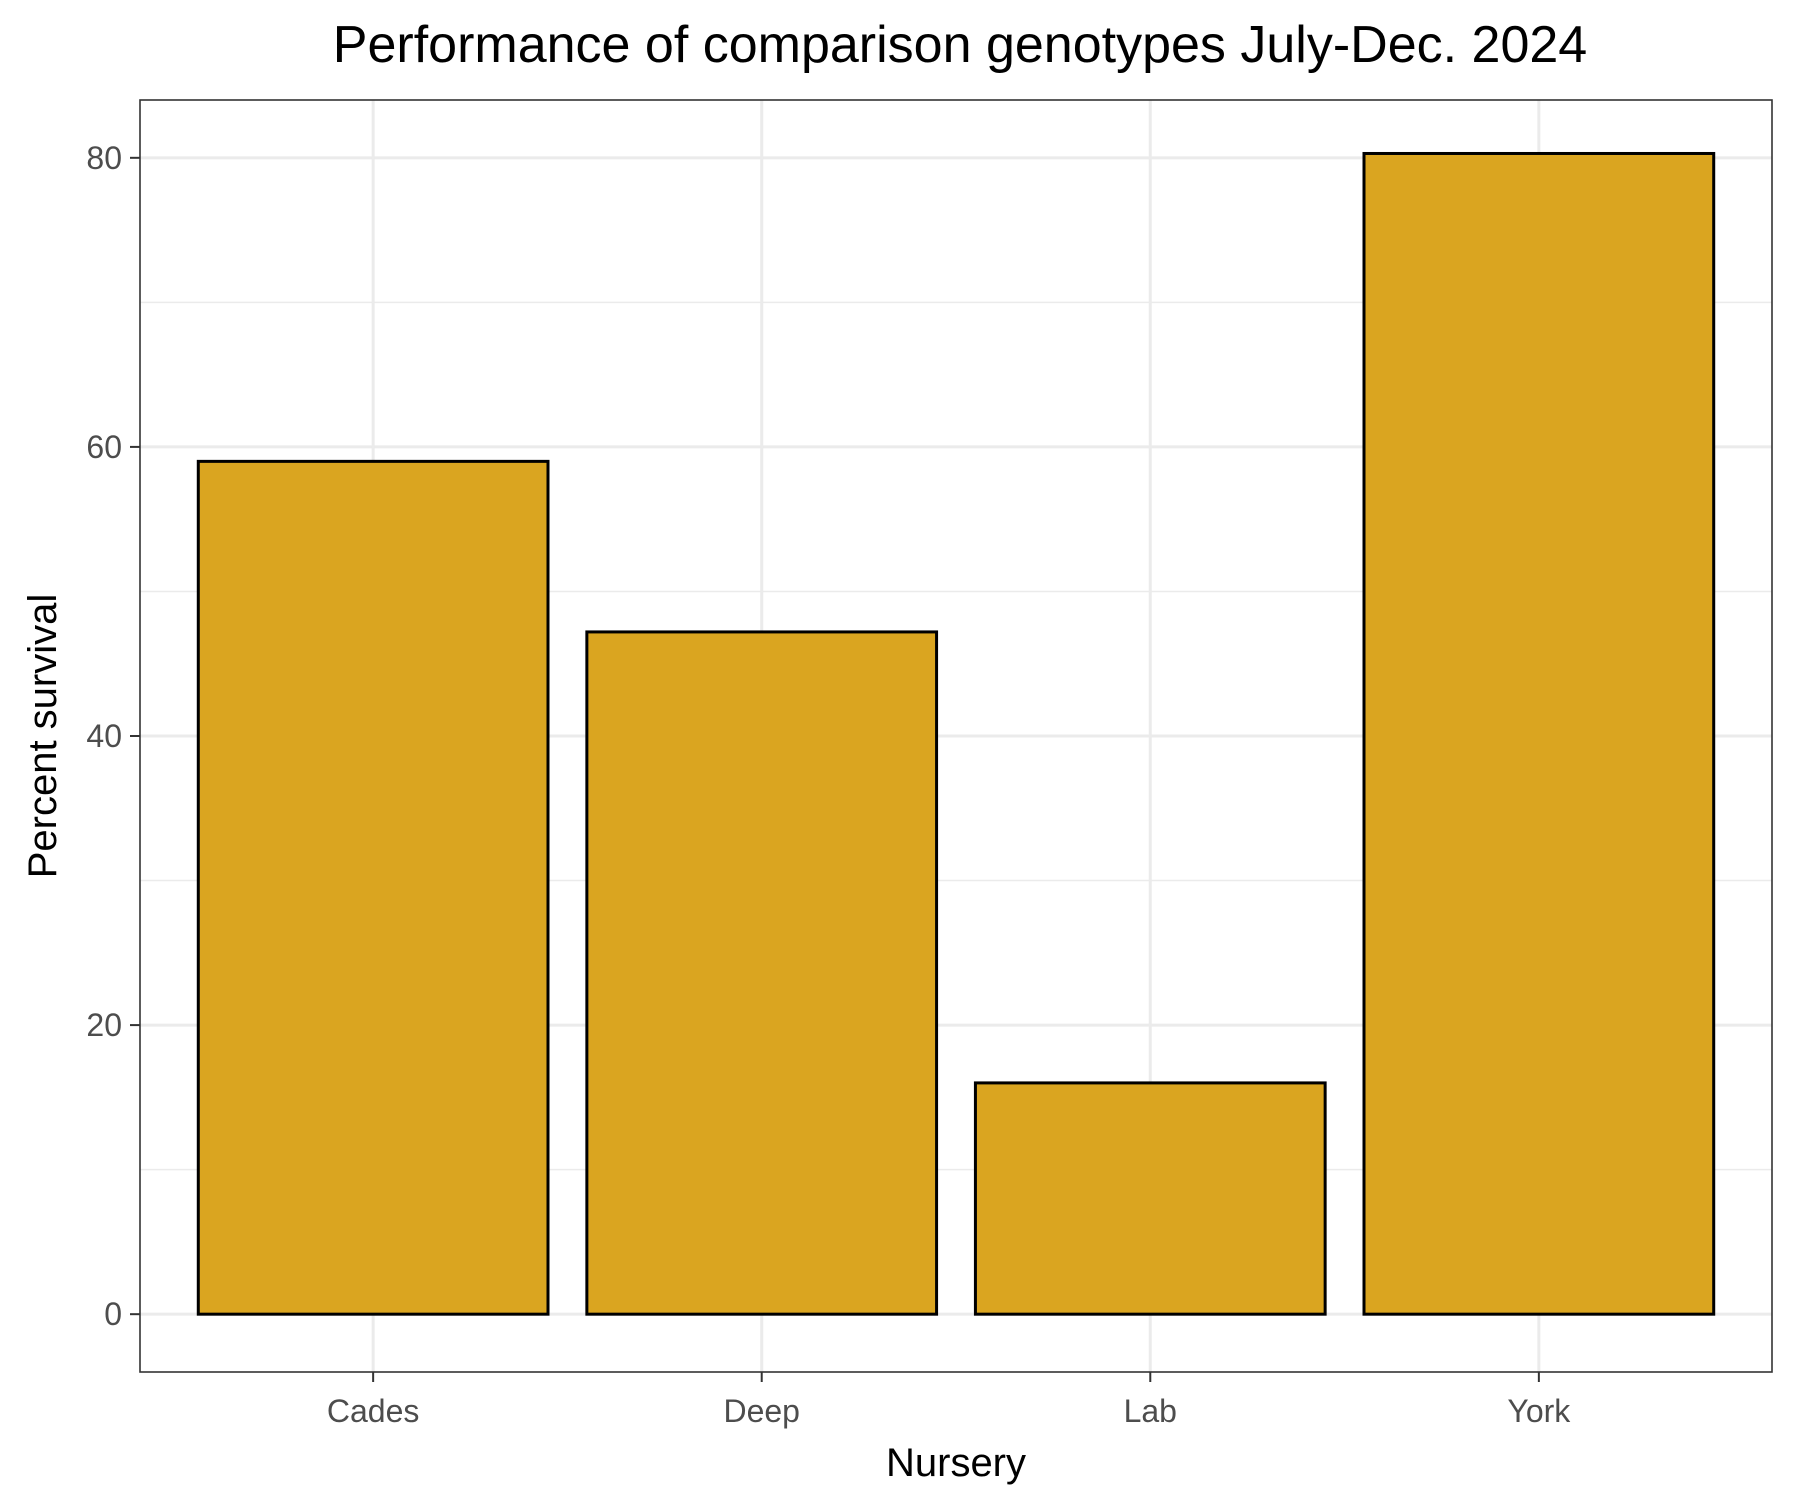 The height and width of the screenshot is (1500, 1800). What do you see at coordinates (949, 1400) in the screenshot?
I see `x-axis: Cades Deep Lab York` at bounding box center [949, 1400].